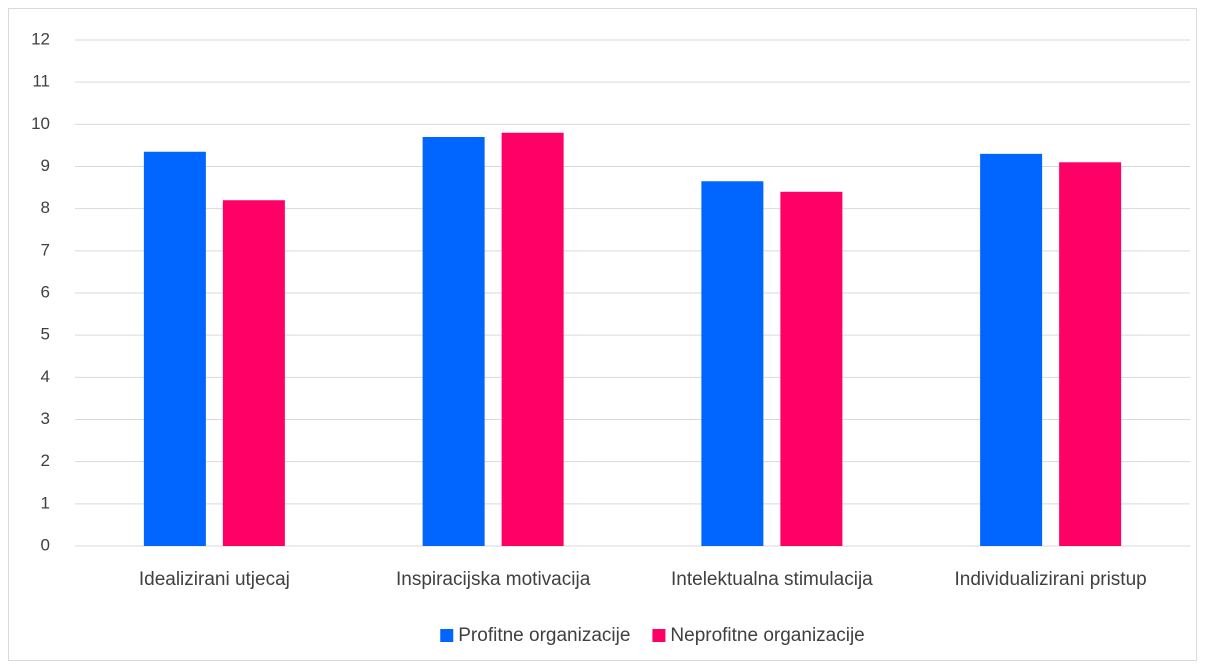 Image resolution: width=1205 pixels, height=669 pixels. What do you see at coordinates (767, 635) in the screenshot?
I see `legend-label: Neprofitne organizacije` at bounding box center [767, 635].